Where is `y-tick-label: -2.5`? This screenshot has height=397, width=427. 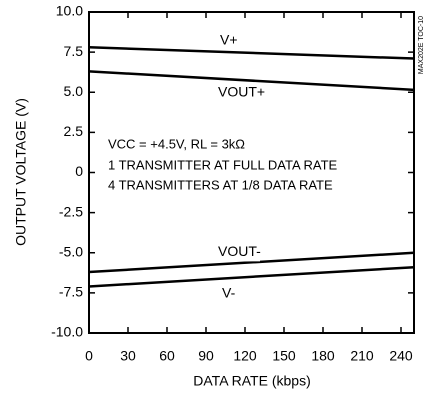 y-tick-label: -2.5 is located at coordinates (71, 211).